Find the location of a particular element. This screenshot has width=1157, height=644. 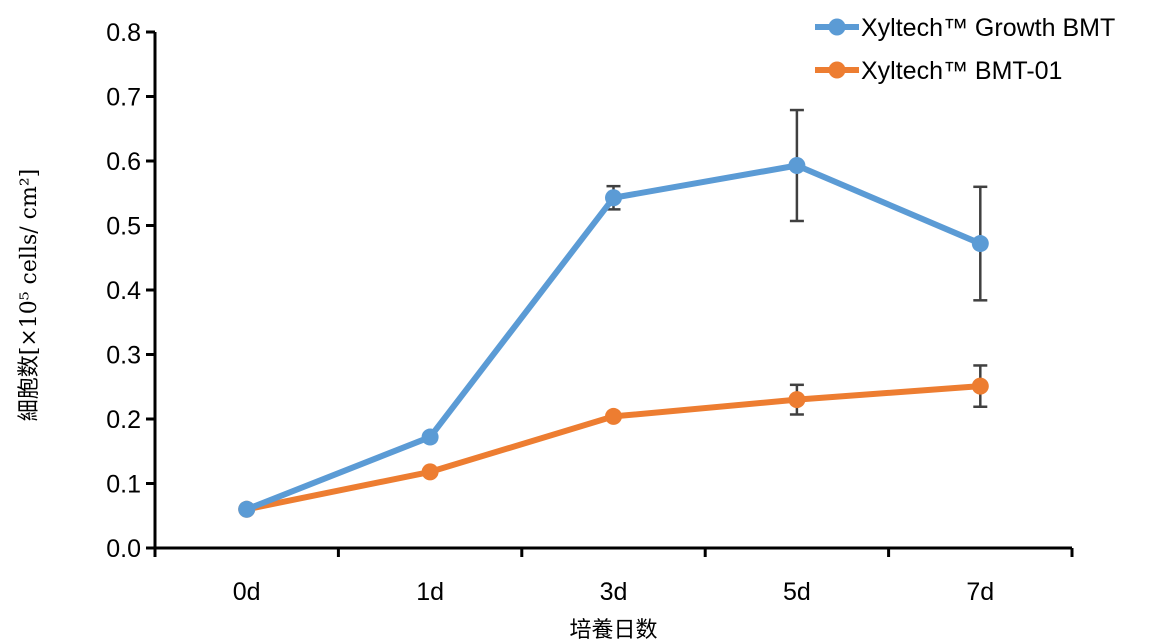

series-line is located at coordinates (613, 448).